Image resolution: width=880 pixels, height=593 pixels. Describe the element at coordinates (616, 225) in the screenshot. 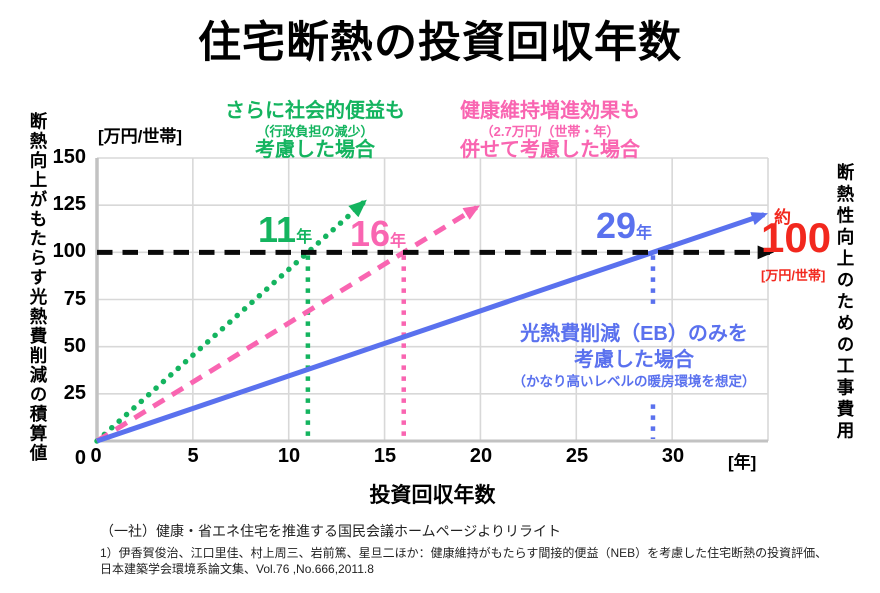

I see `payback-29-number: 29` at that location.